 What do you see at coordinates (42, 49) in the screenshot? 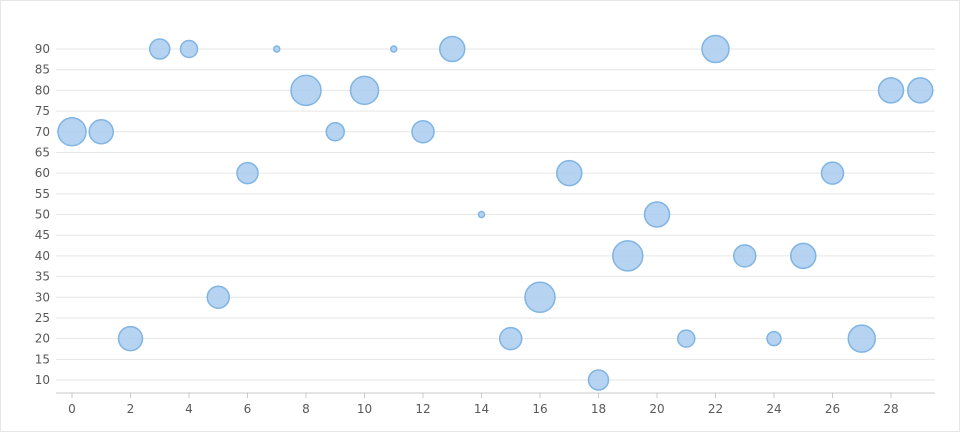
I see `y-tick-label: 90` at bounding box center [42, 49].